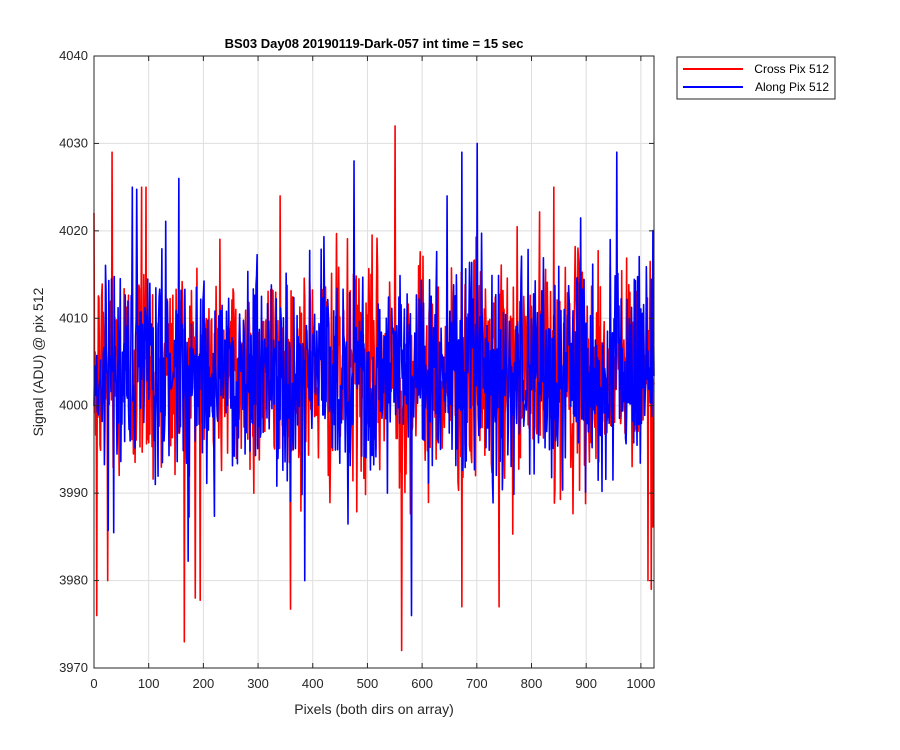 This screenshot has height=750, width=900. What do you see at coordinates (38, 361) in the screenshot?
I see `y-axis-label: Signal (ADU) @ pix 512` at bounding box center [38, 361].